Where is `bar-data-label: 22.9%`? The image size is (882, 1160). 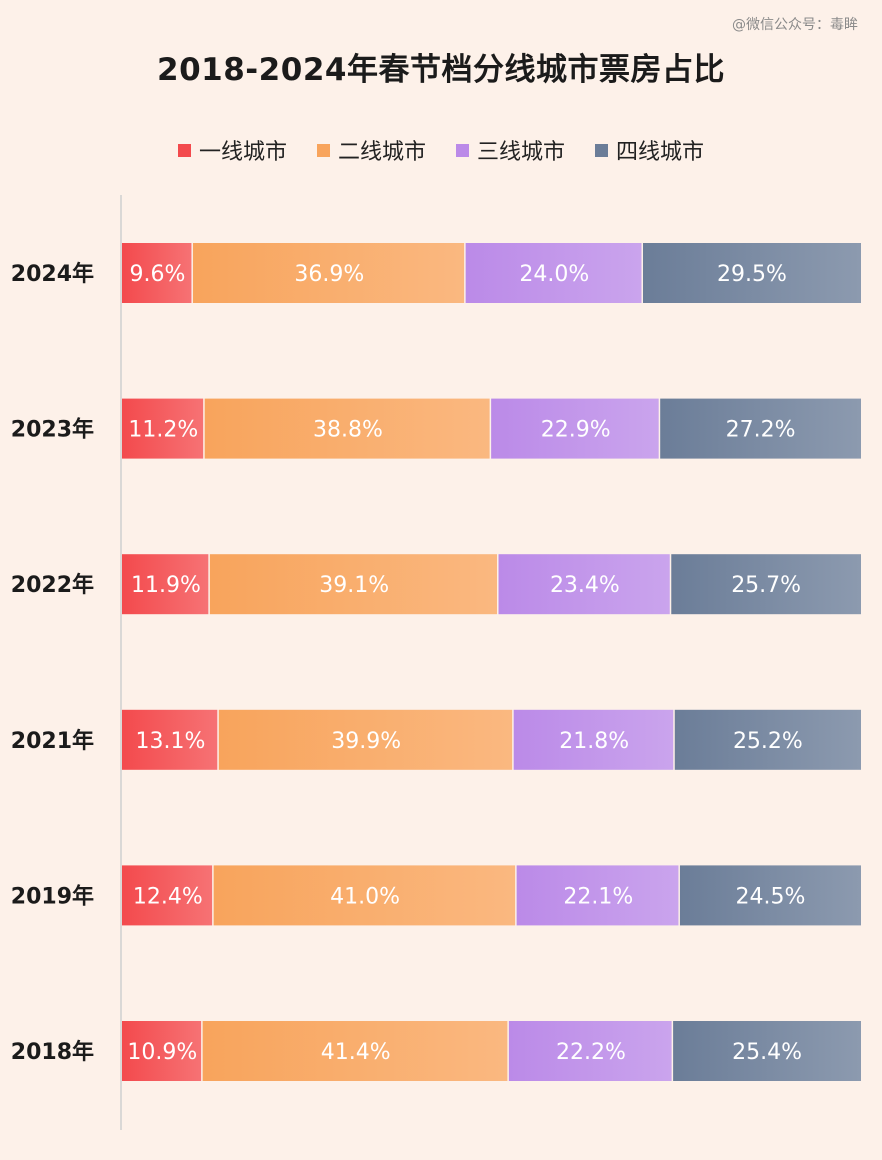
bar-data-label: 22.9% is located at coordinates (576, 430).